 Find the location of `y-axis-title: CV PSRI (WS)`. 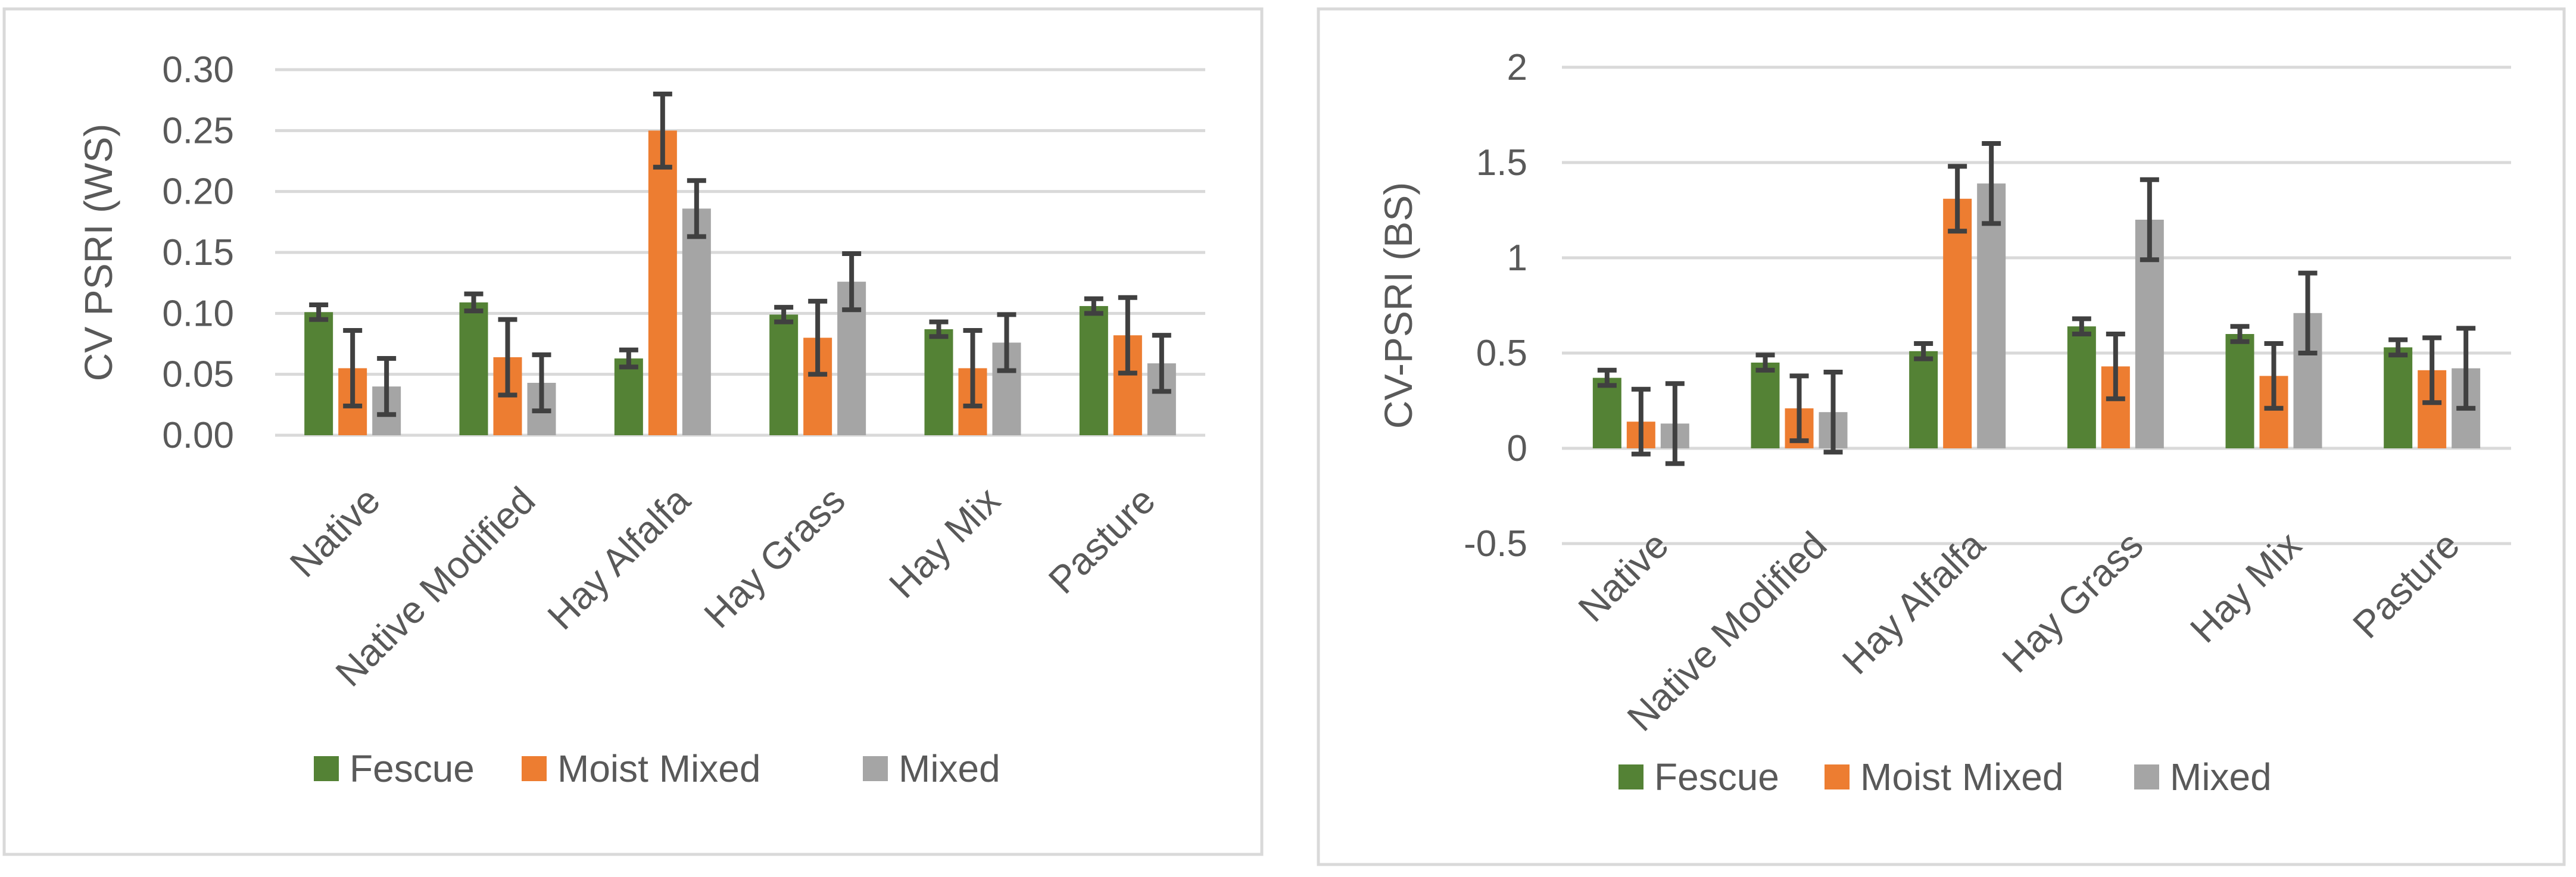

y-axis-title: CV PSRI (WS) is located at coordinates (98, 253).